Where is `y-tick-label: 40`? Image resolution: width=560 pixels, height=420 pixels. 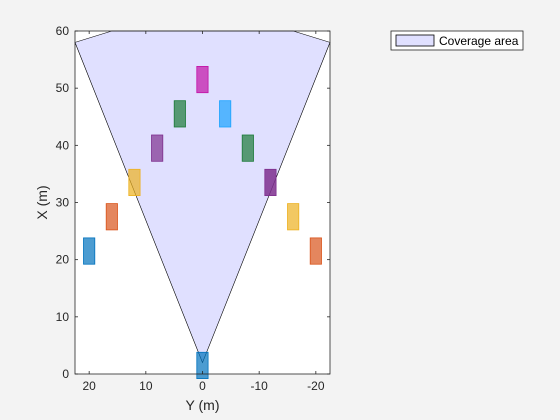 y-tick-label: 40 is located at coordinates (63, 145).